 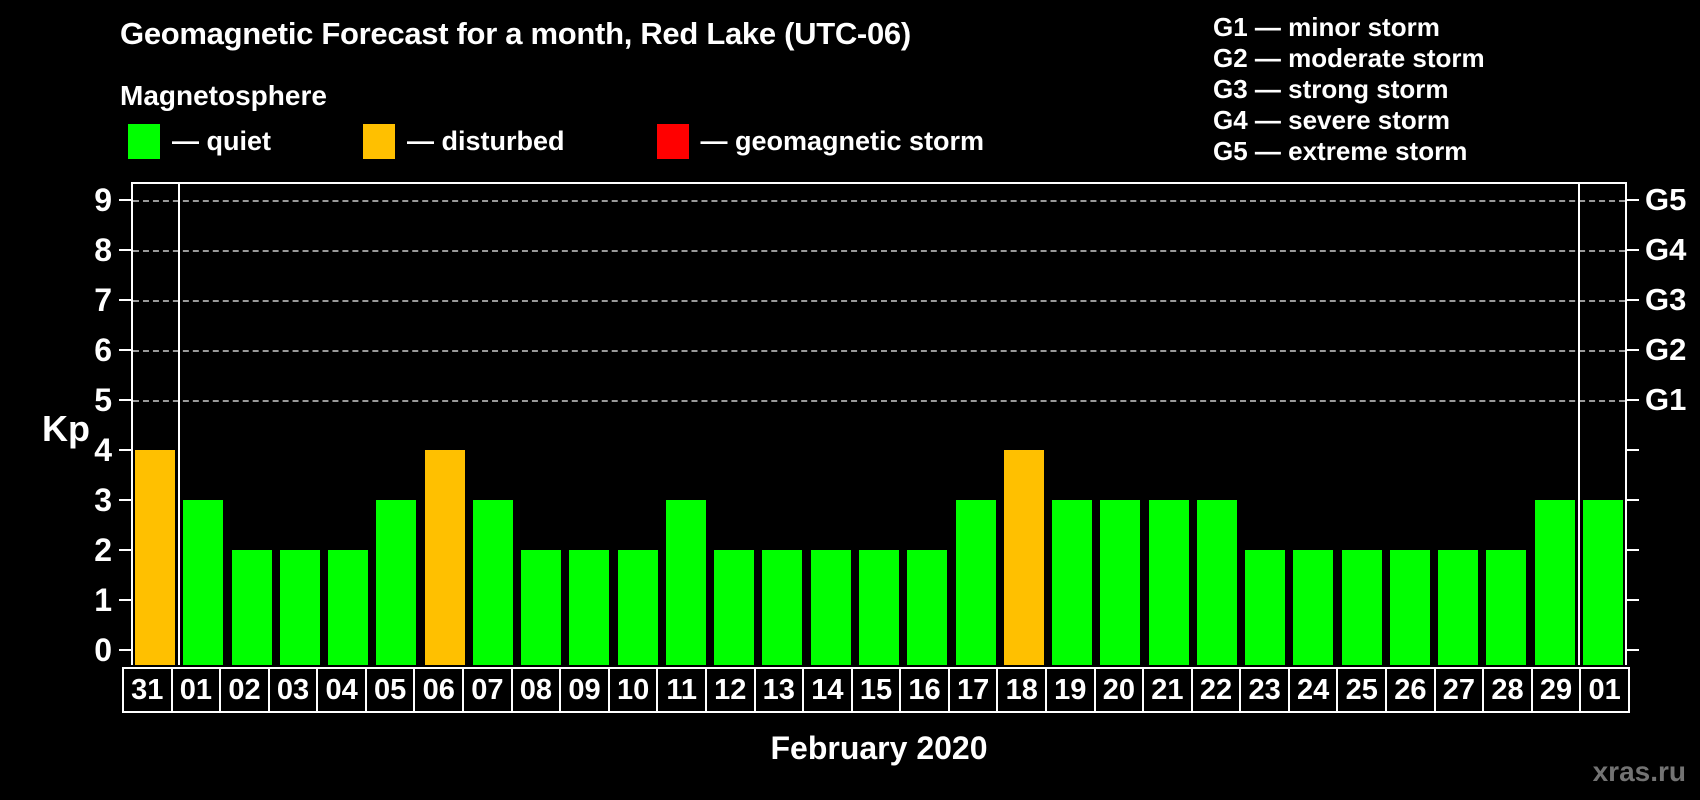 What do you see at coordinates (103, 600) in the screenshot?
I see `y-axis-label-1: 1` at bounding box center [103, 600].